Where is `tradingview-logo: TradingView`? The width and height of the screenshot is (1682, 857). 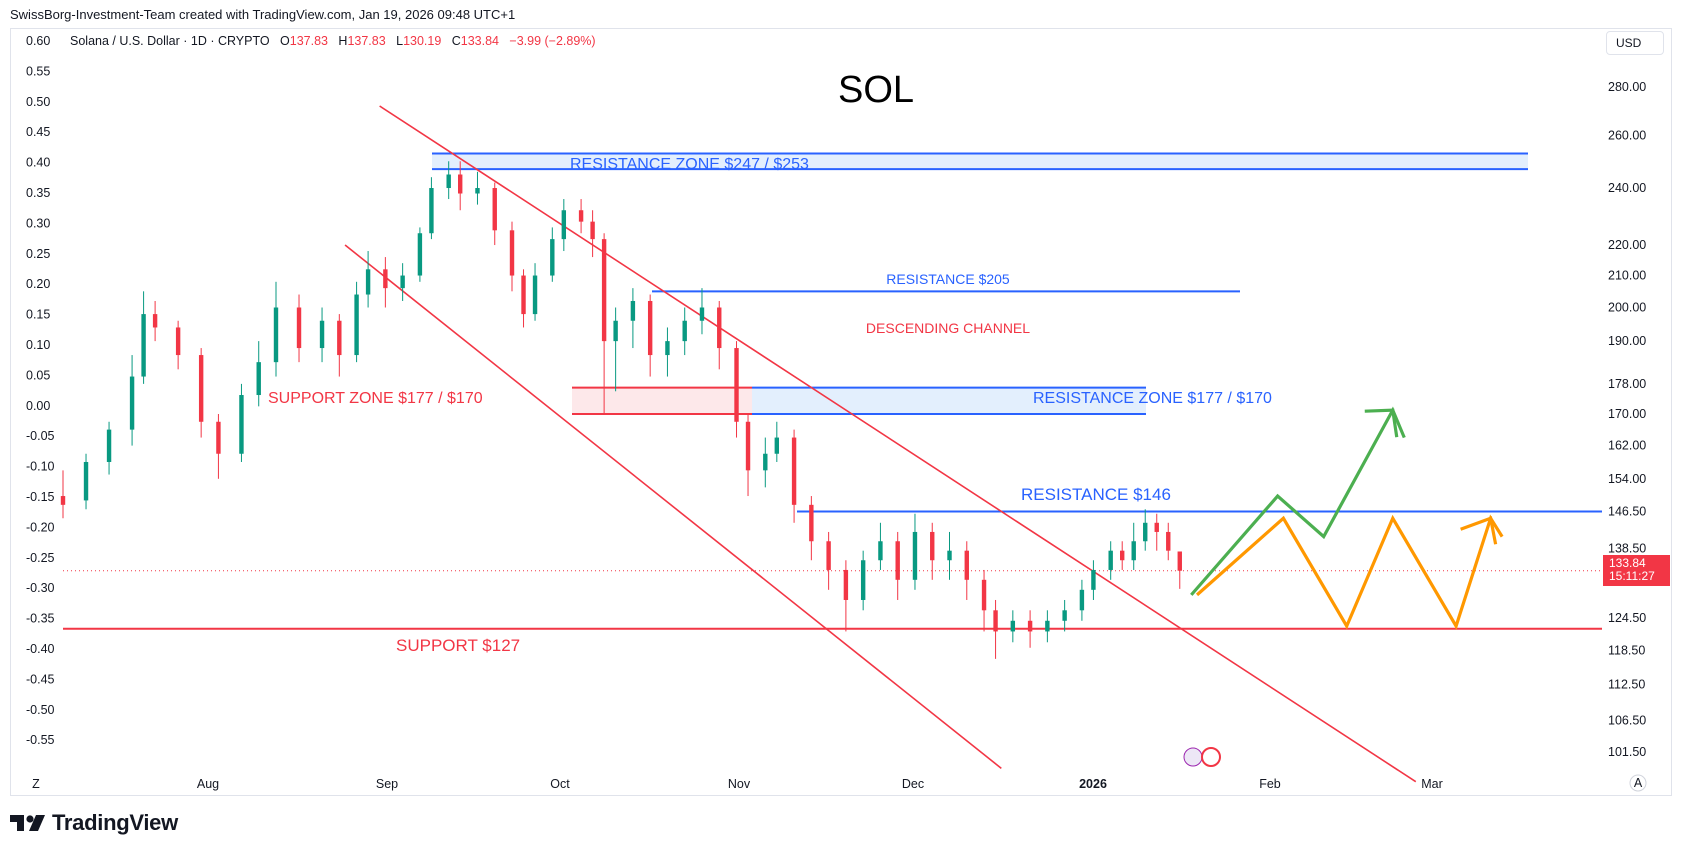 tradingview-logo: TradingView is located at coordinates (94, 823).